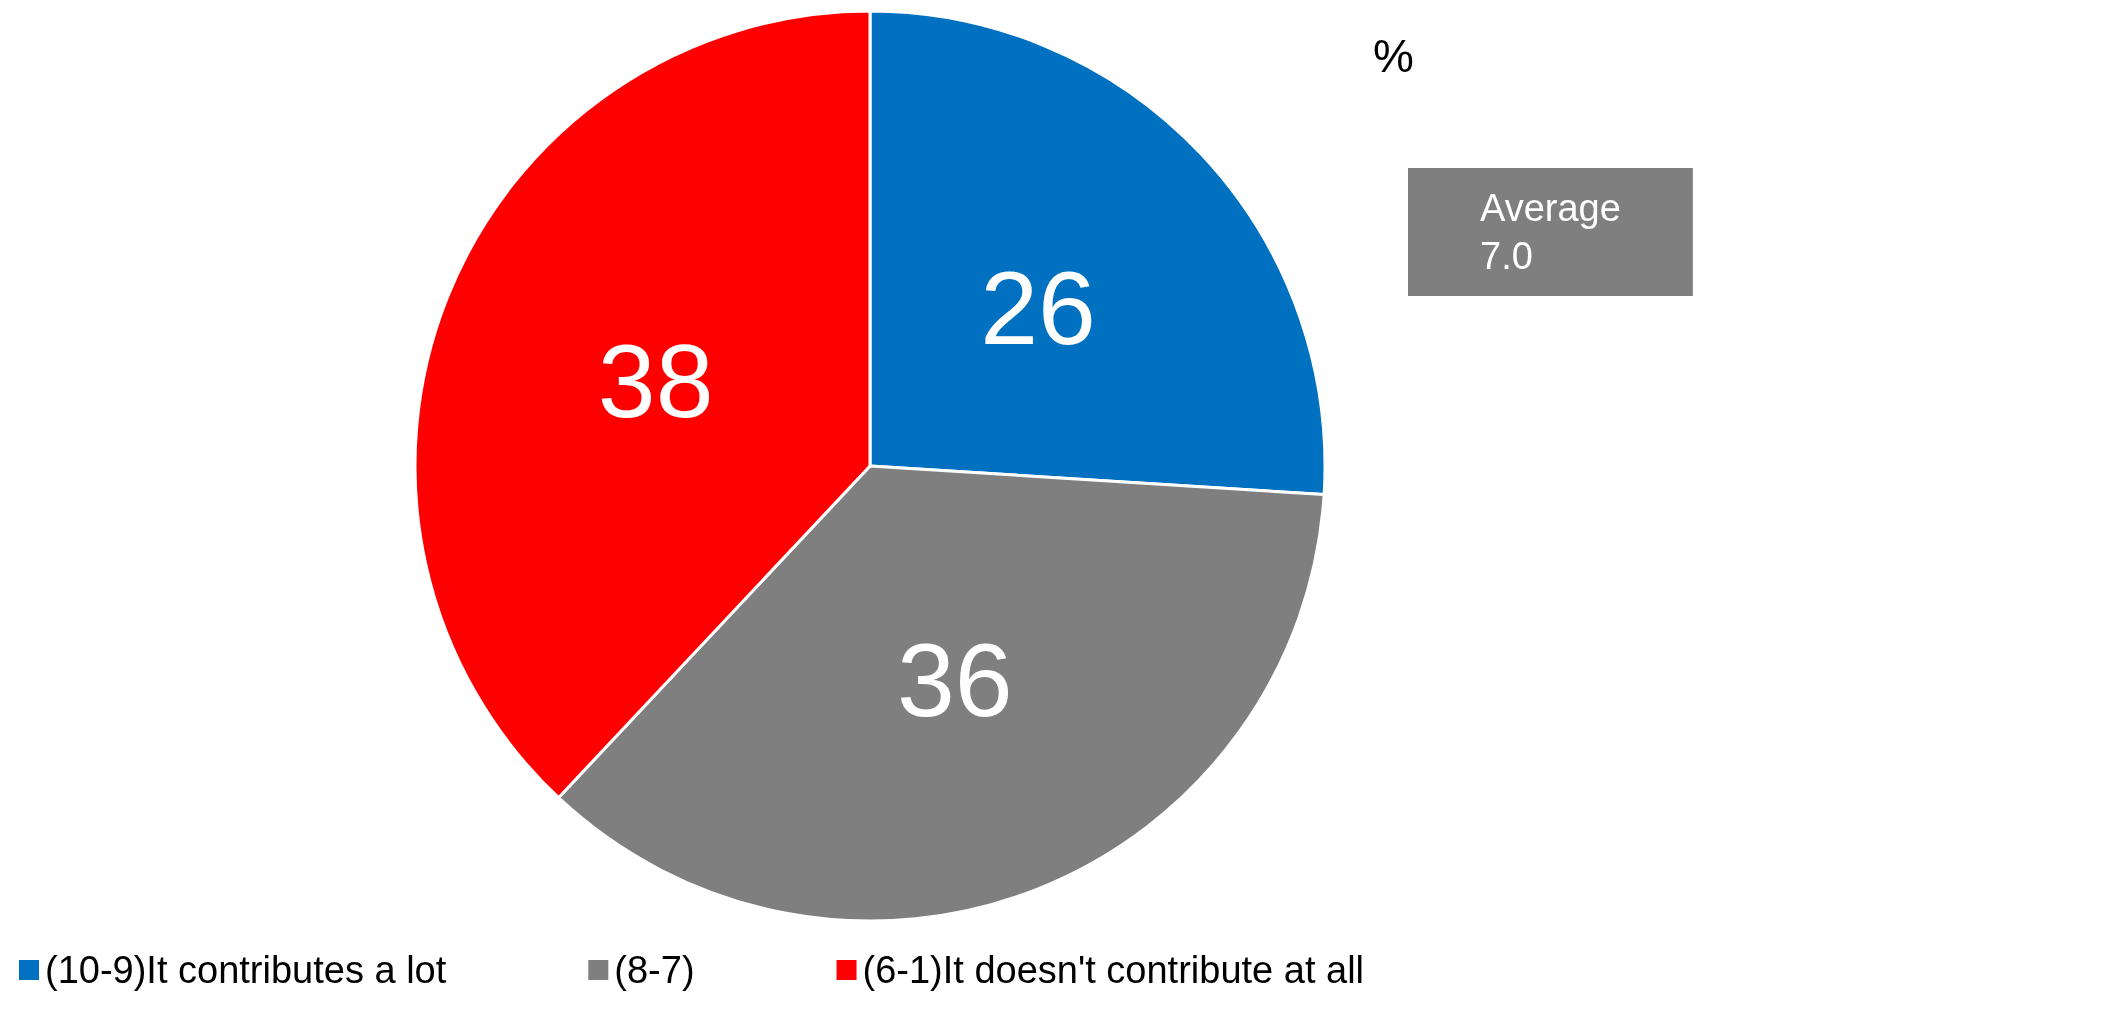  Describe the element at coordinates (1038, 308) in the screenshot. I see `data-label: 26` at that location.